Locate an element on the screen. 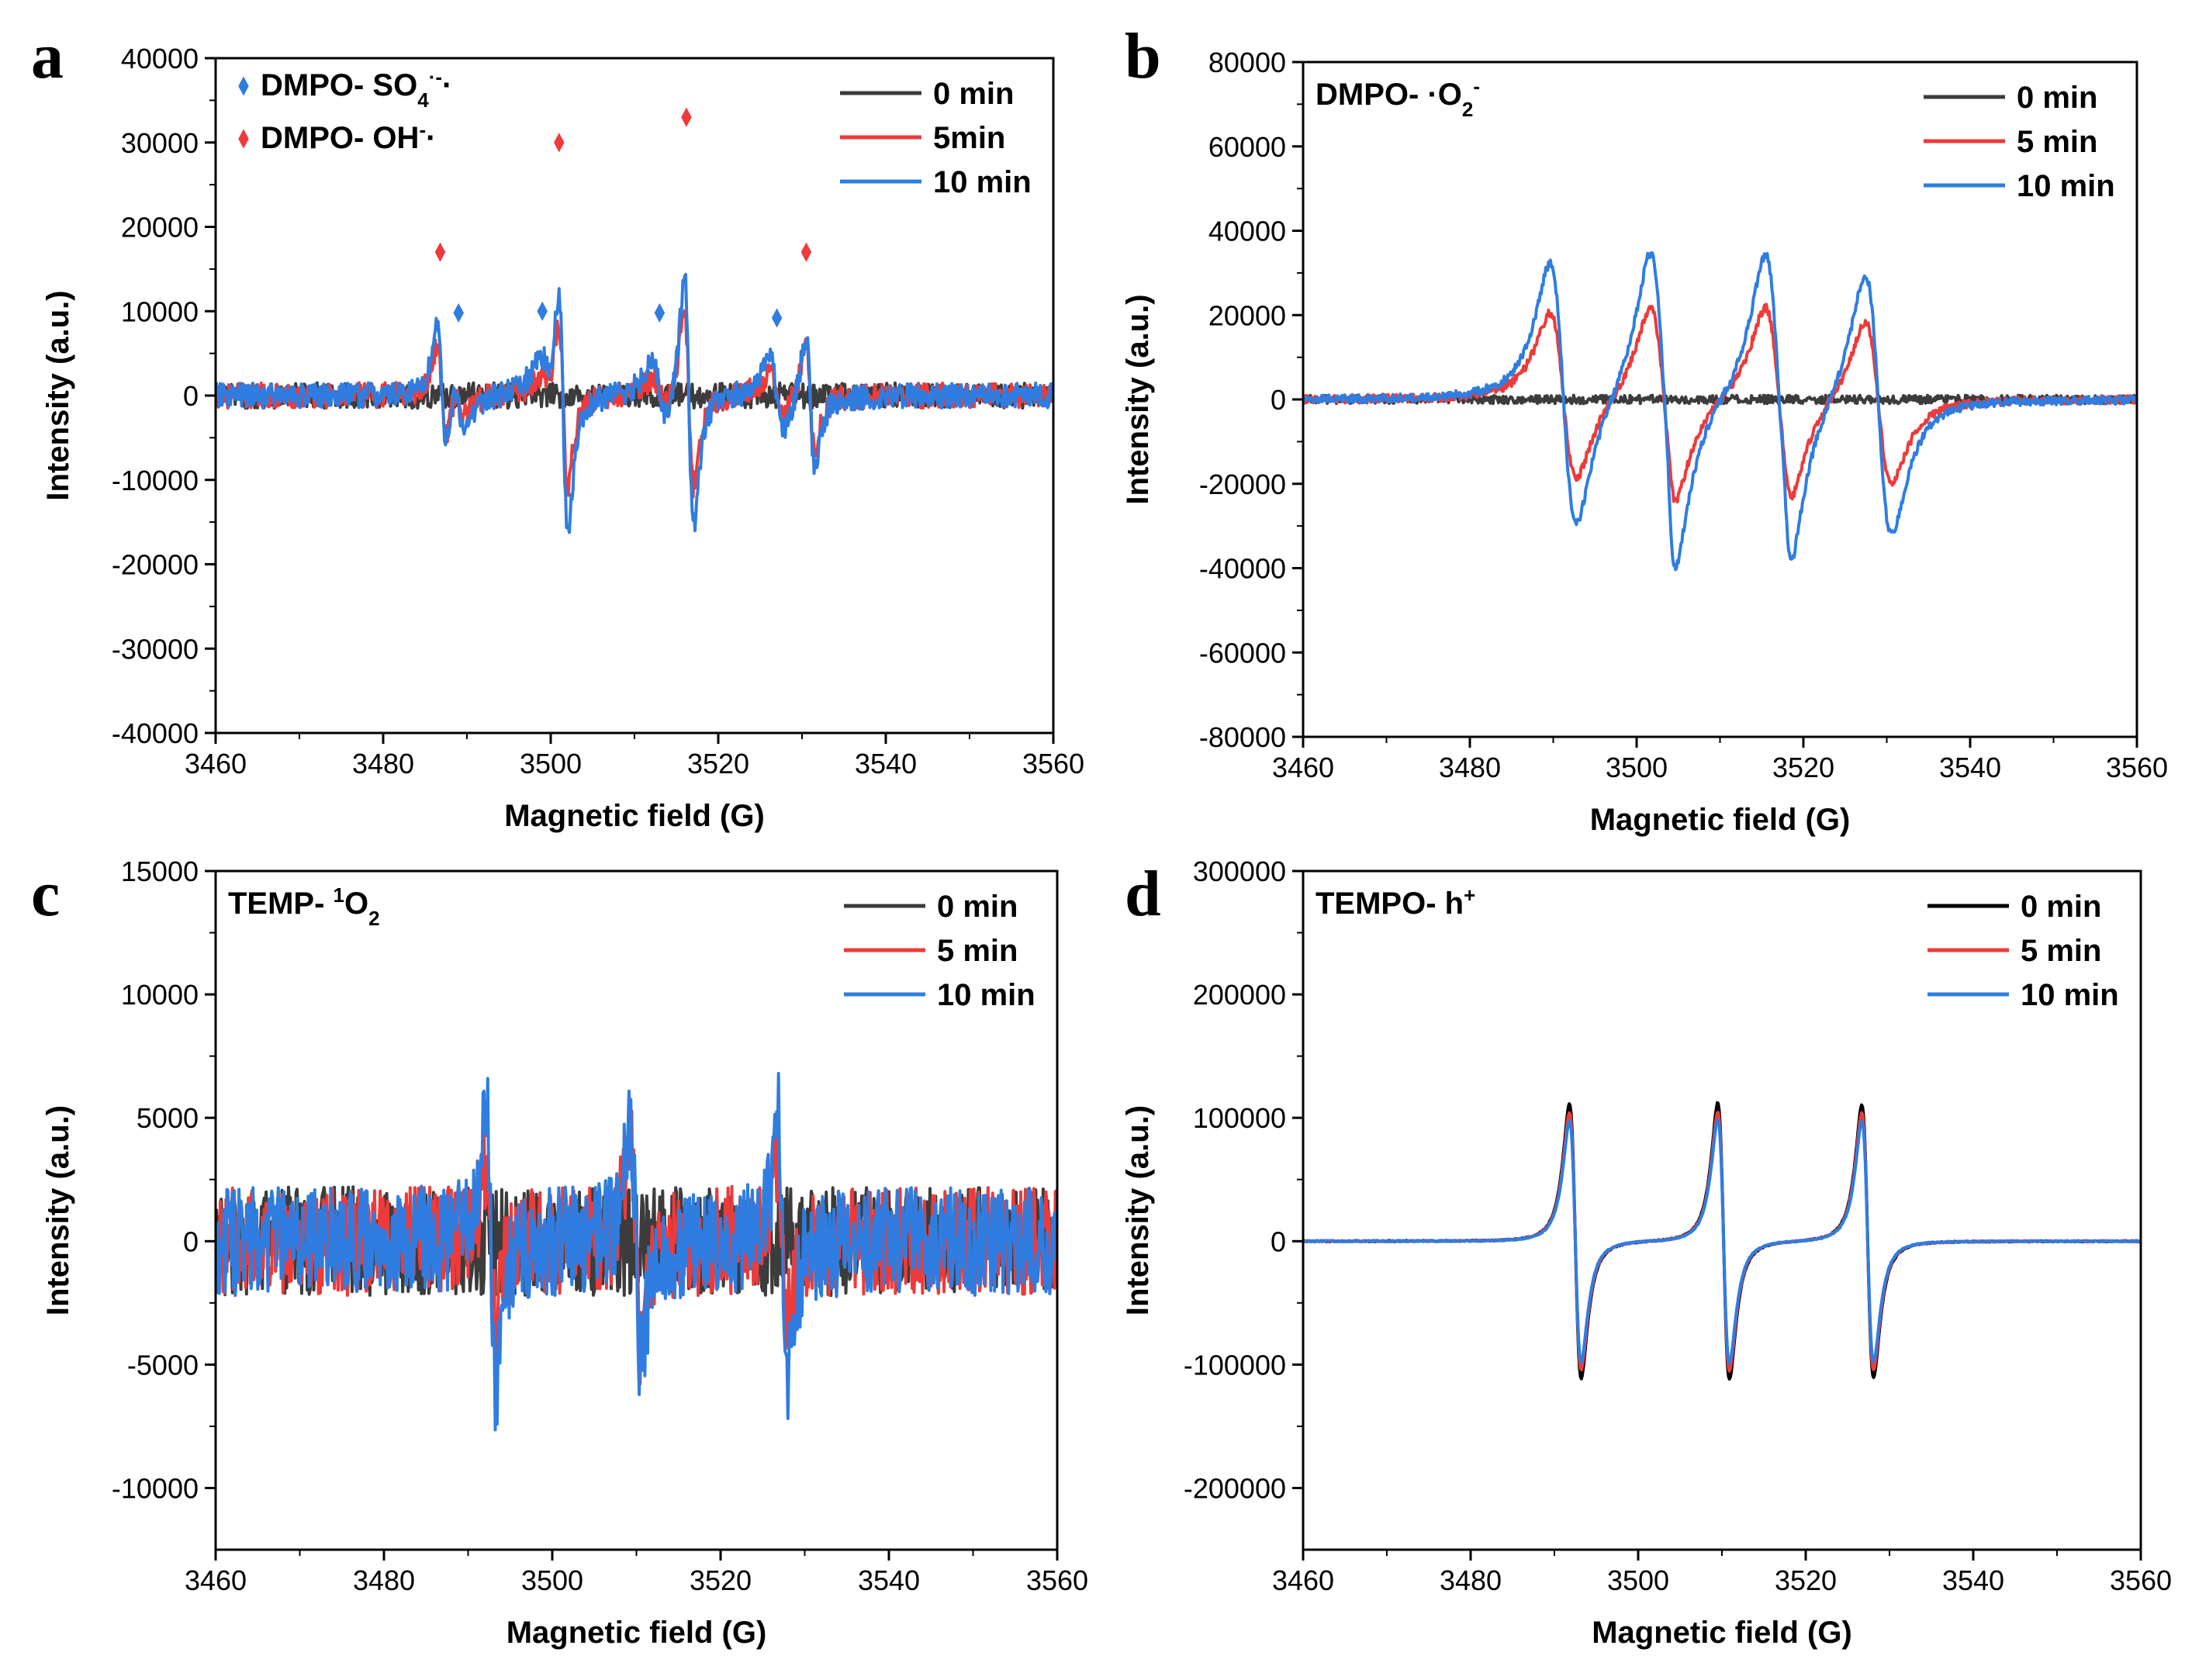 The image size is (2185, 1680). panel-label: c is located at coordinates (45, 894).